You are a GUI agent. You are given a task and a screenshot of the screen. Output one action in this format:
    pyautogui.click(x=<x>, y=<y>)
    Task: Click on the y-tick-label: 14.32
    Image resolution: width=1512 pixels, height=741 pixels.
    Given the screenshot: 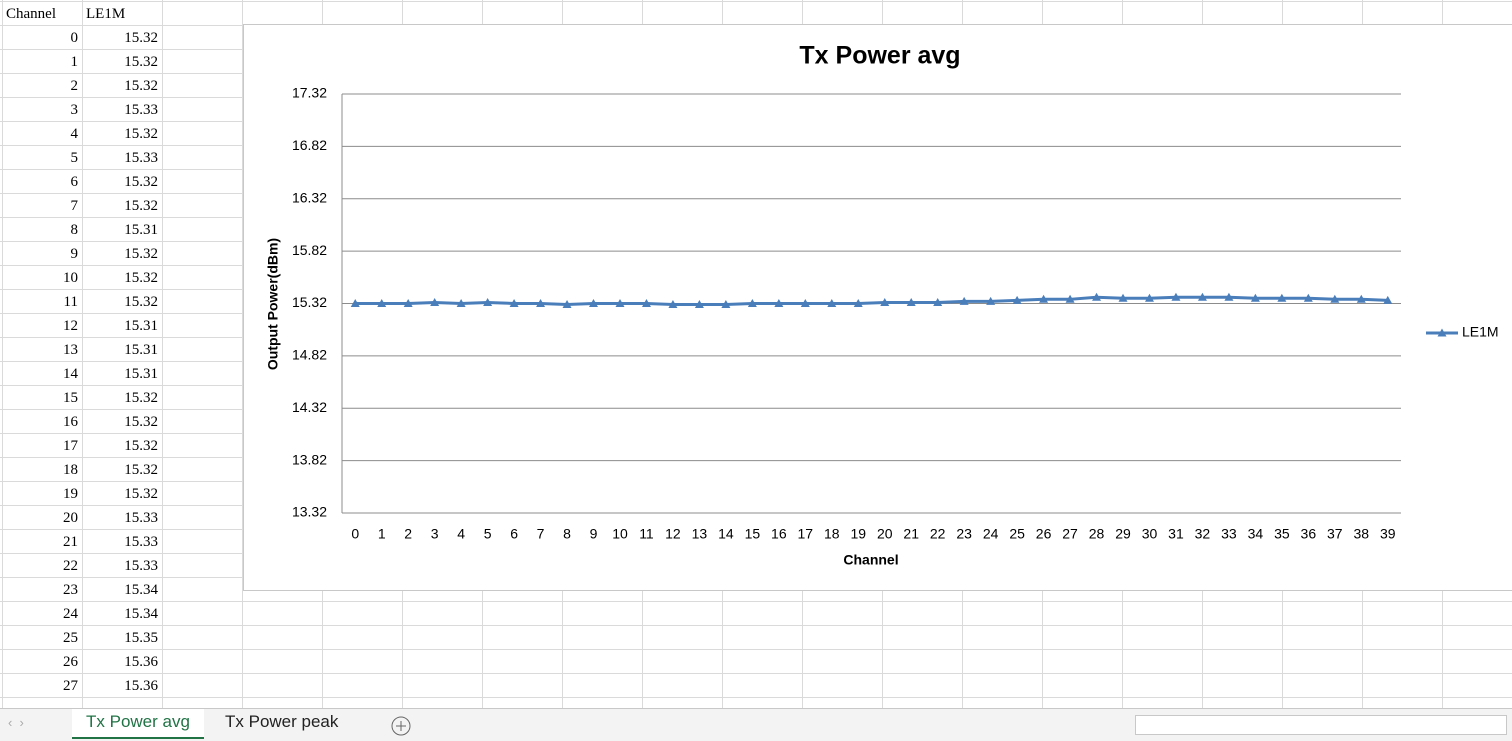 What is the action you would take?
    pyautogui.click(x=309, y=407)
    